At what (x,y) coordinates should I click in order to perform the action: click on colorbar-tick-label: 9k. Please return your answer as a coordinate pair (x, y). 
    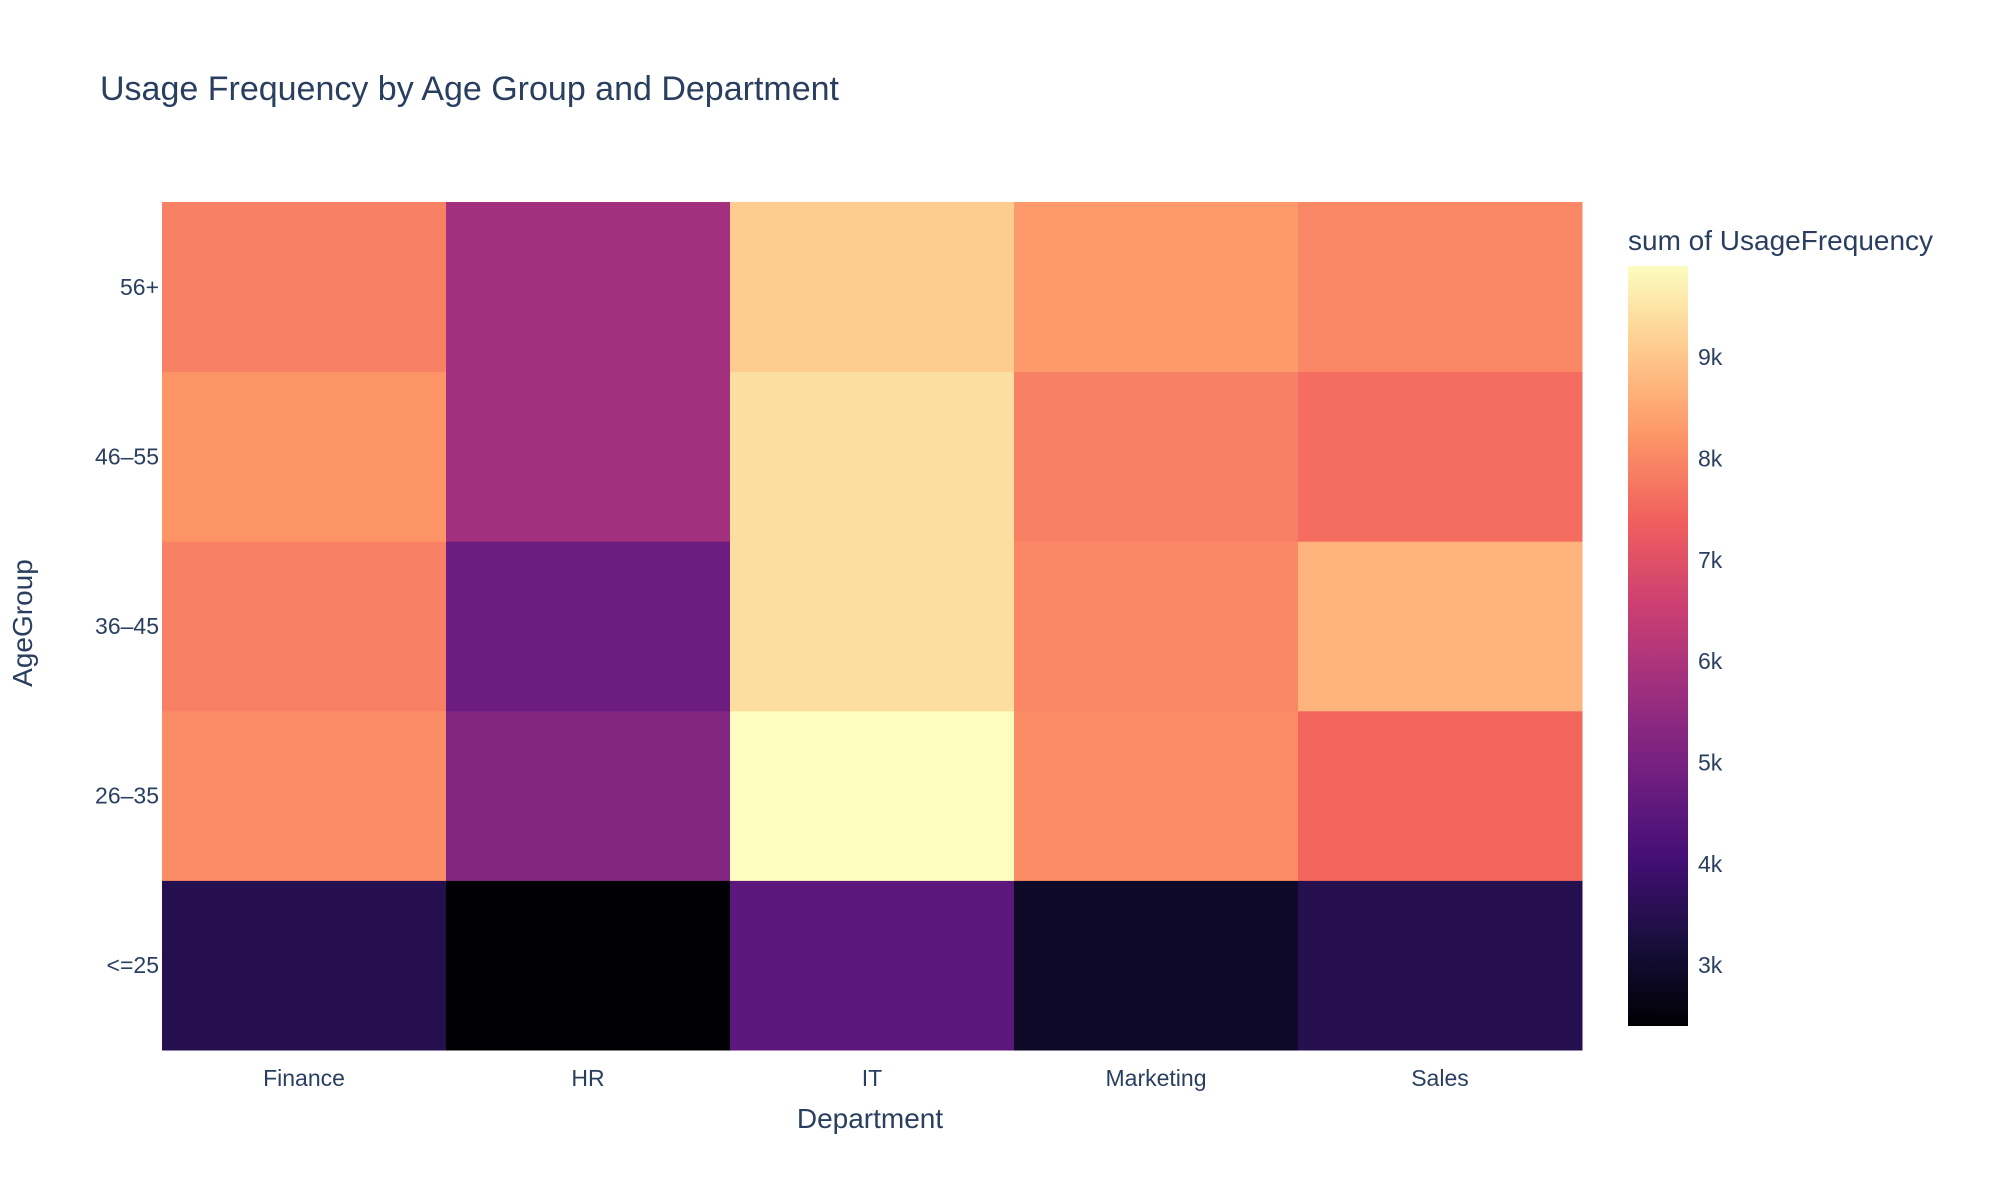
    Looking at the image, I should click on (1710, 357).